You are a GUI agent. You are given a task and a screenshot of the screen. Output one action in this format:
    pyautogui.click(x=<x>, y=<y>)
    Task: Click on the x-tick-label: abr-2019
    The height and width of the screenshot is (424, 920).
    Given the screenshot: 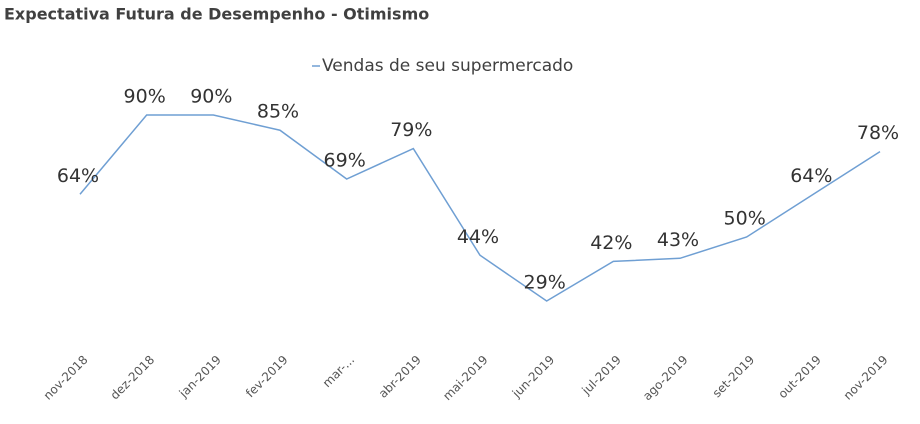 What is the action you would take?
    pyautogui.click(x=400, y=377)
    